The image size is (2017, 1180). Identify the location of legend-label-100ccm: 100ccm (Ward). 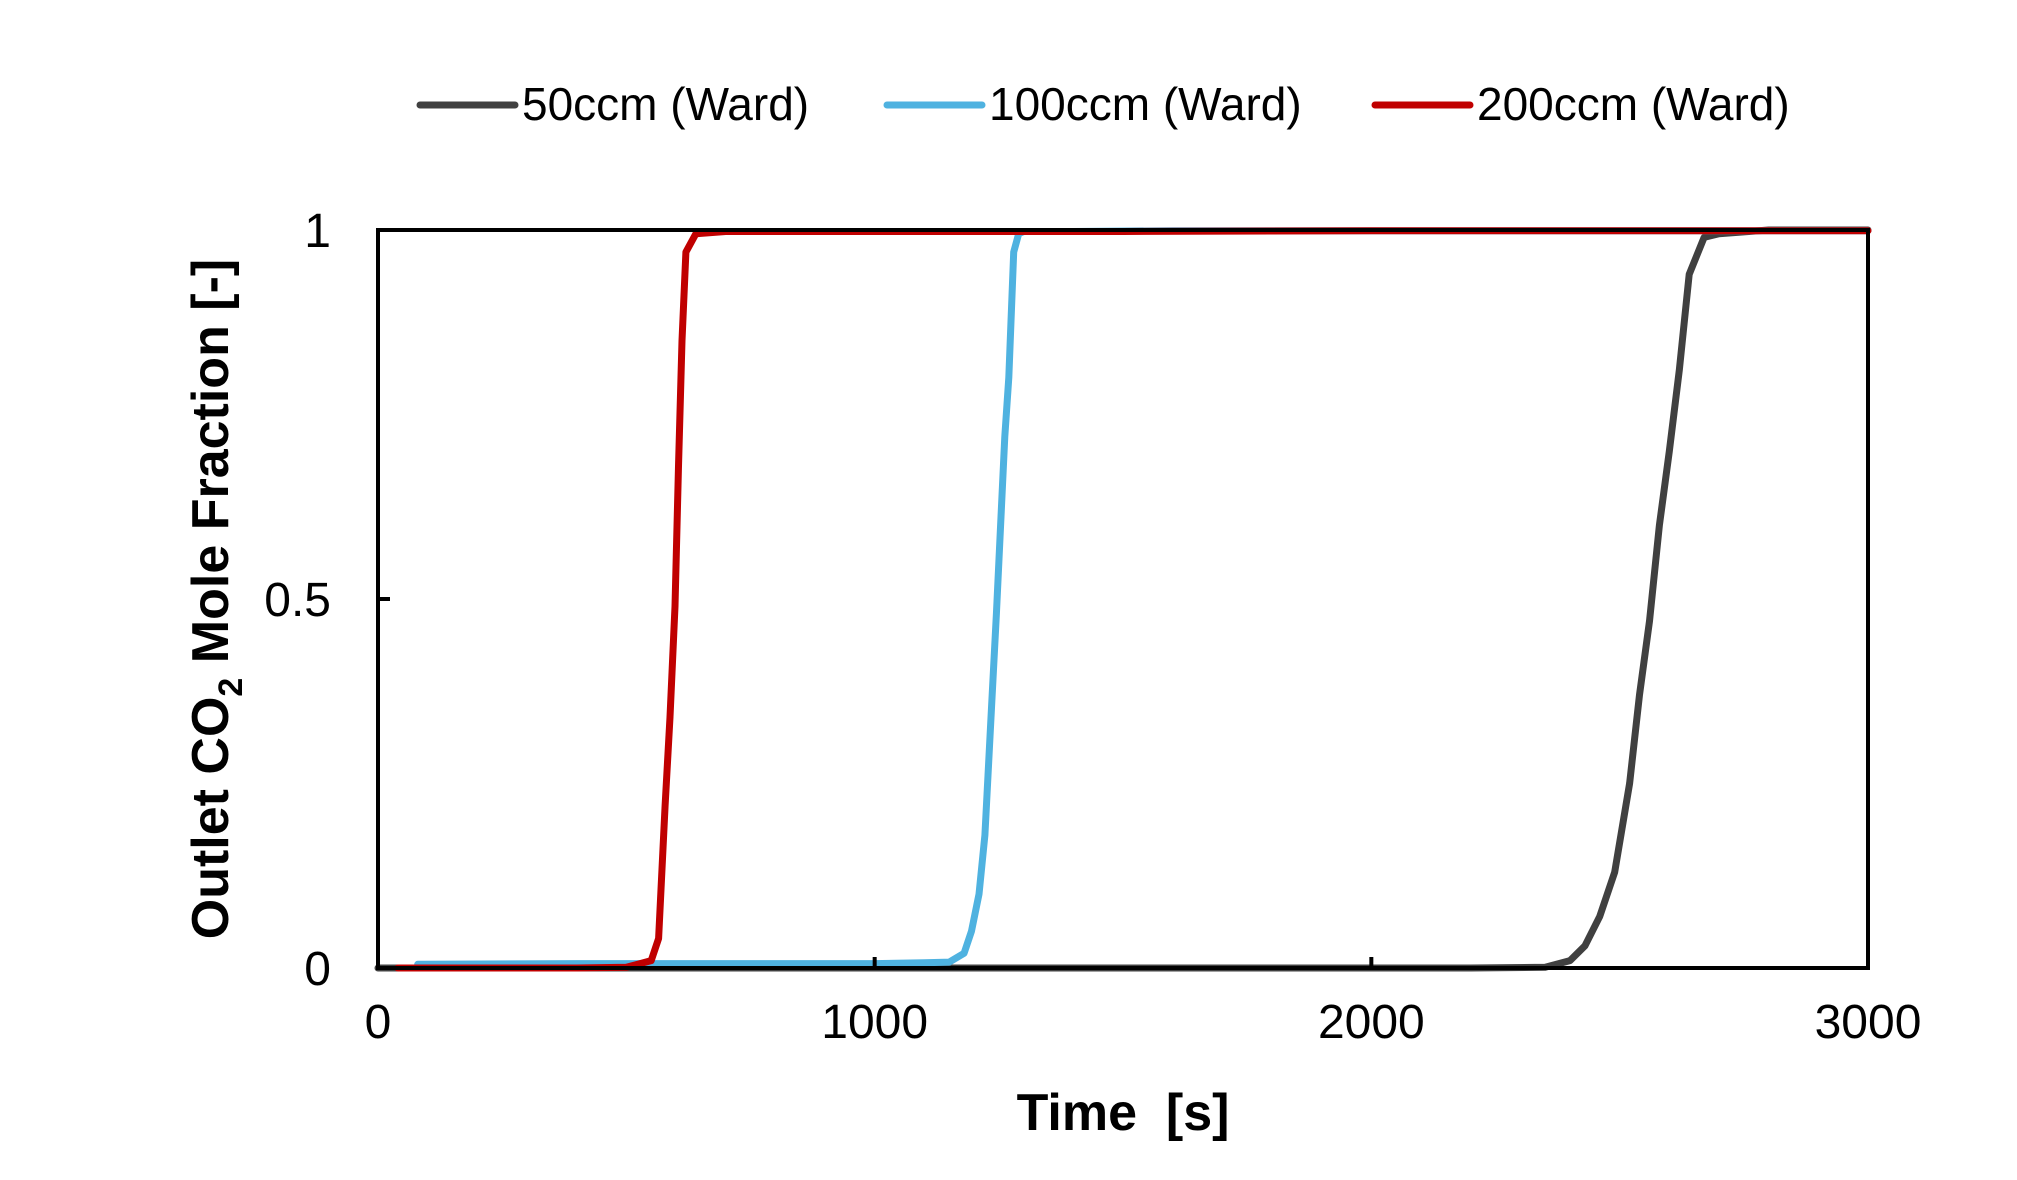
(1145, 104).